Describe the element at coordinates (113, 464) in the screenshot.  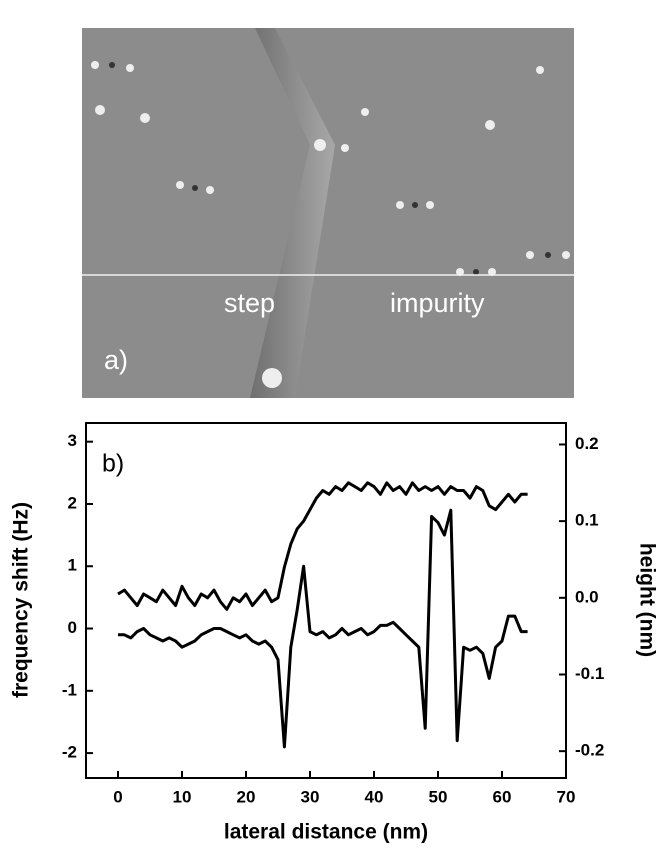
I see `panel-label: b)` at that location.